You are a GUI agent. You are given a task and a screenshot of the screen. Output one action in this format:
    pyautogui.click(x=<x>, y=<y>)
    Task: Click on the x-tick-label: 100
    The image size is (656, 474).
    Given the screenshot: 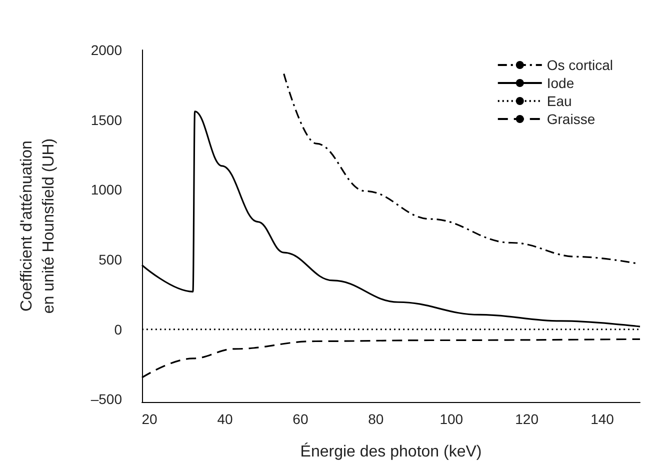 What is the action you would take?
    pyautogui.click(x=452, y=419)
    